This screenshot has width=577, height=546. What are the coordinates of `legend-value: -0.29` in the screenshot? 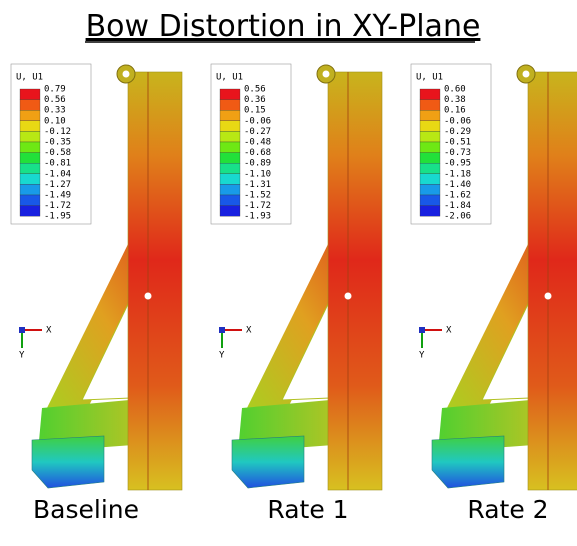 It's located at (457, 132).